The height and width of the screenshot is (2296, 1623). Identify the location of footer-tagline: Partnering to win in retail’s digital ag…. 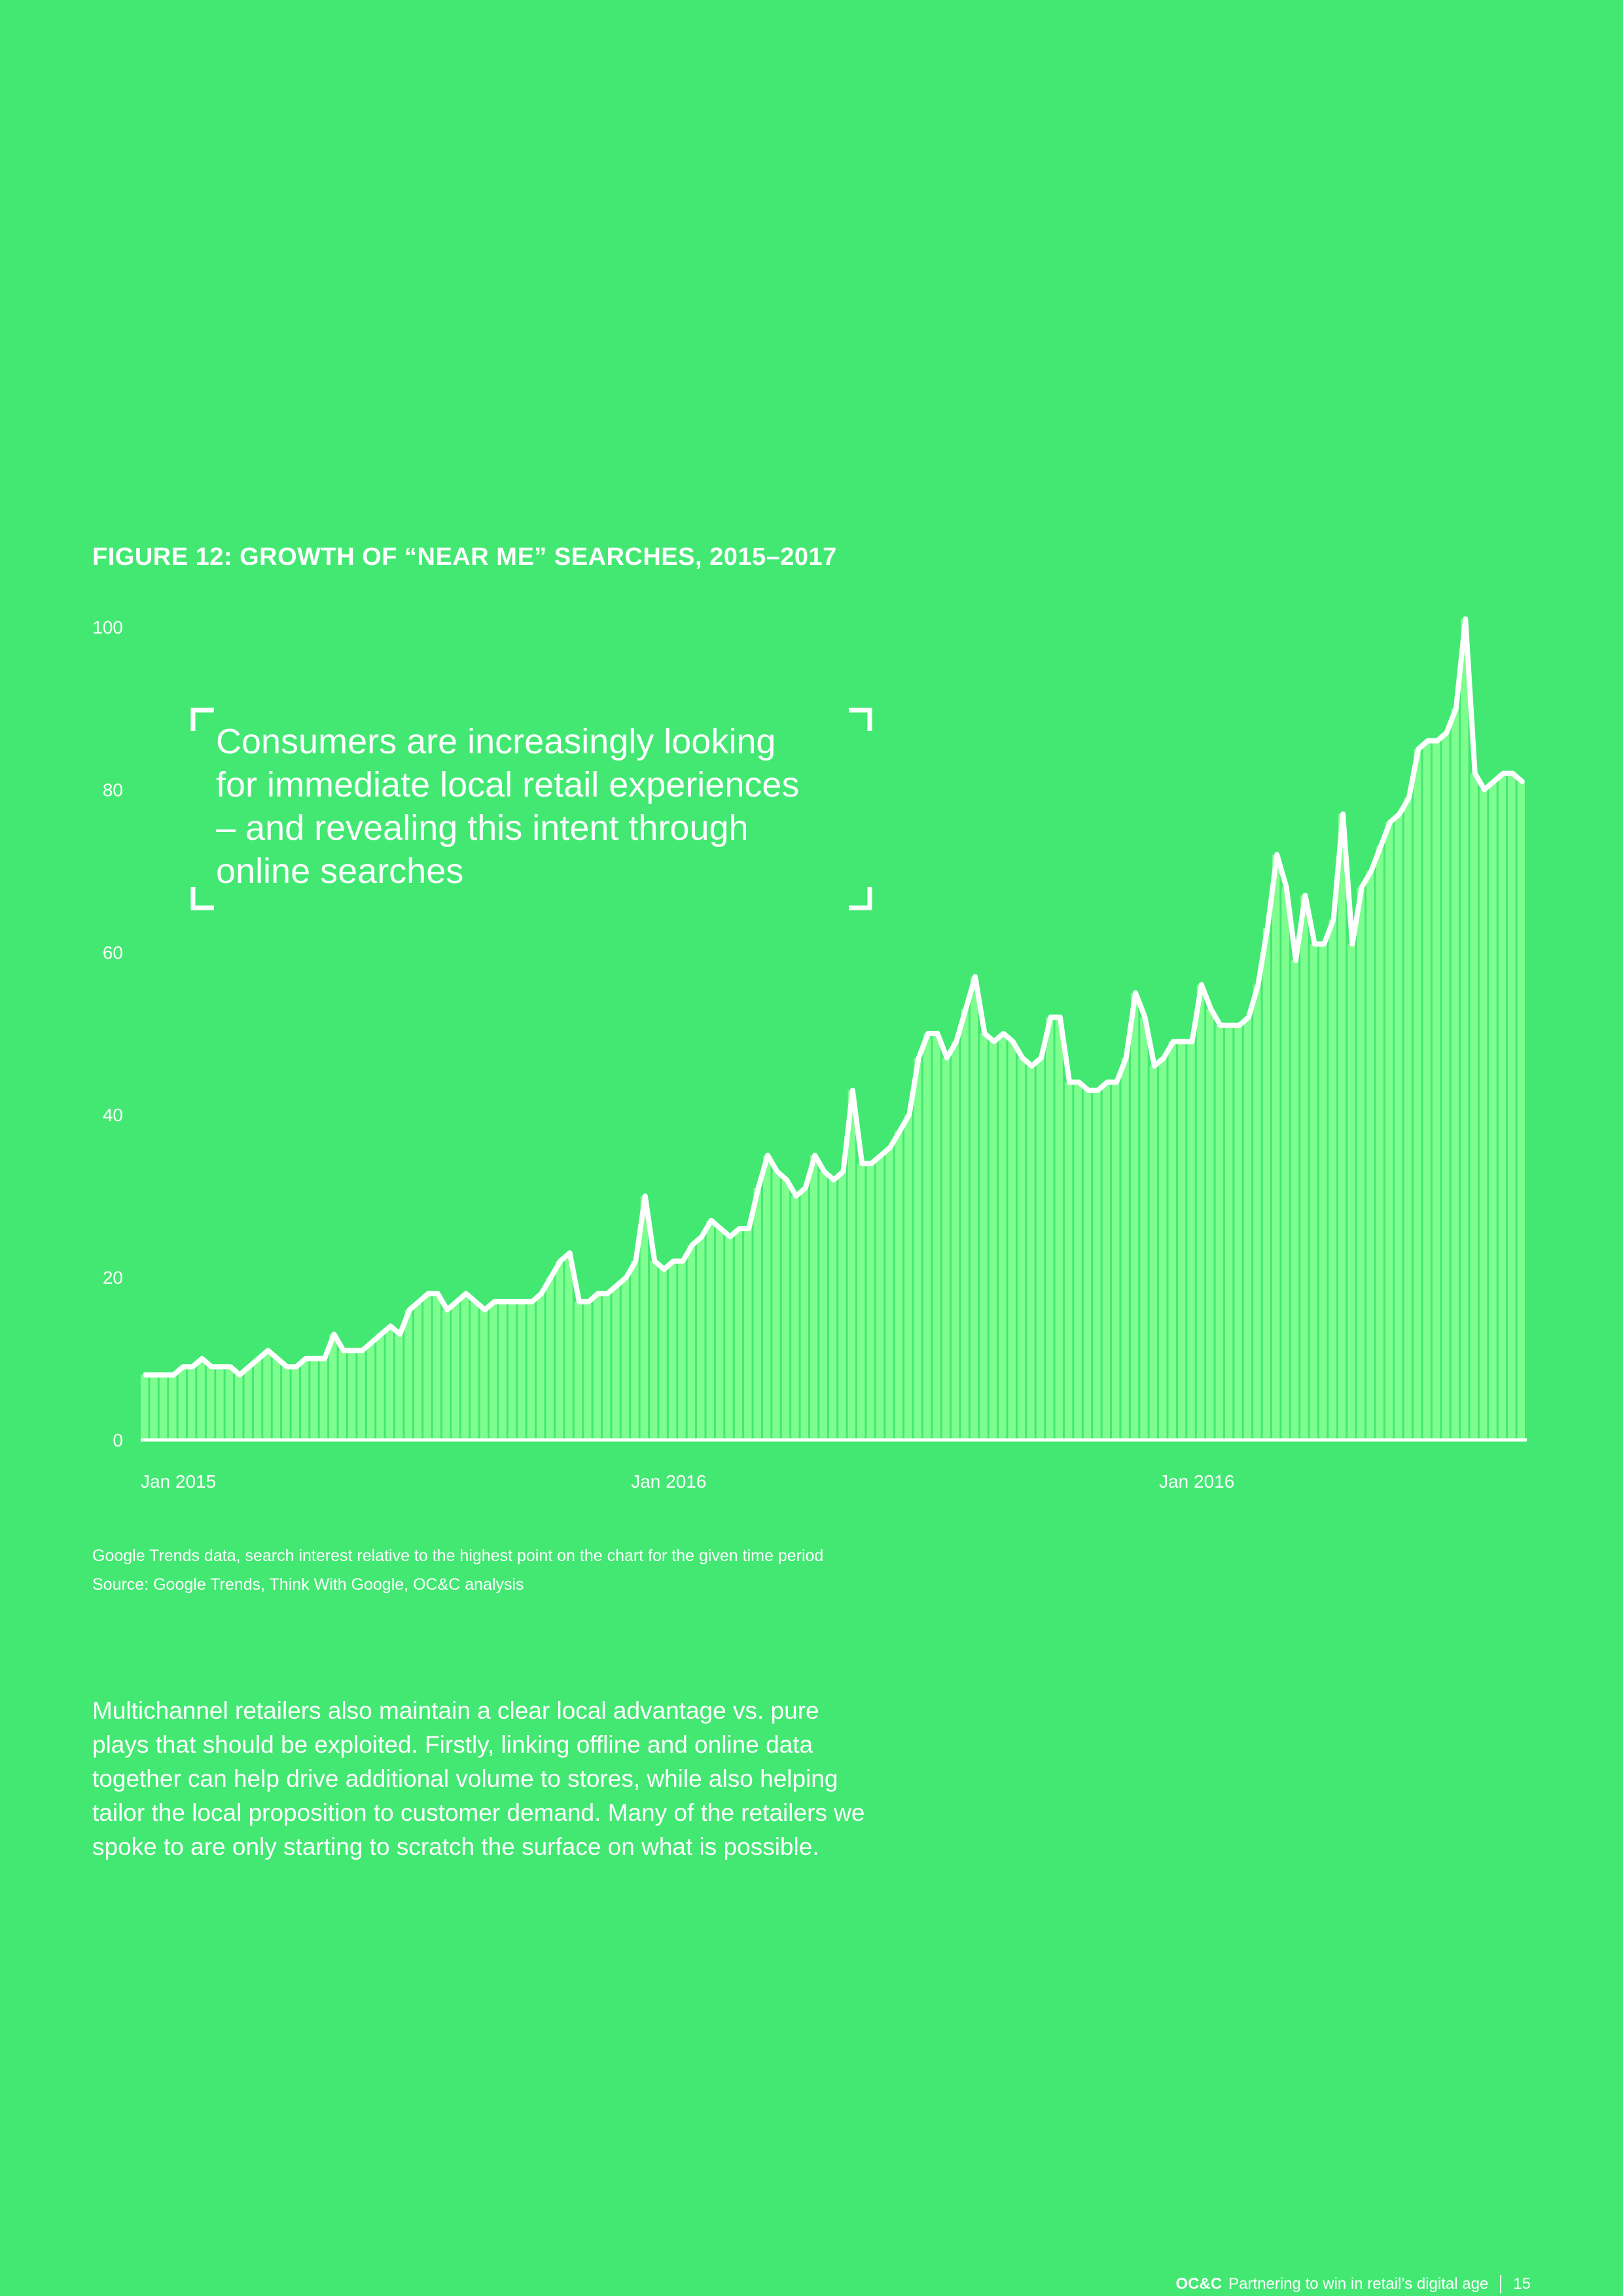
(1358, 2284).